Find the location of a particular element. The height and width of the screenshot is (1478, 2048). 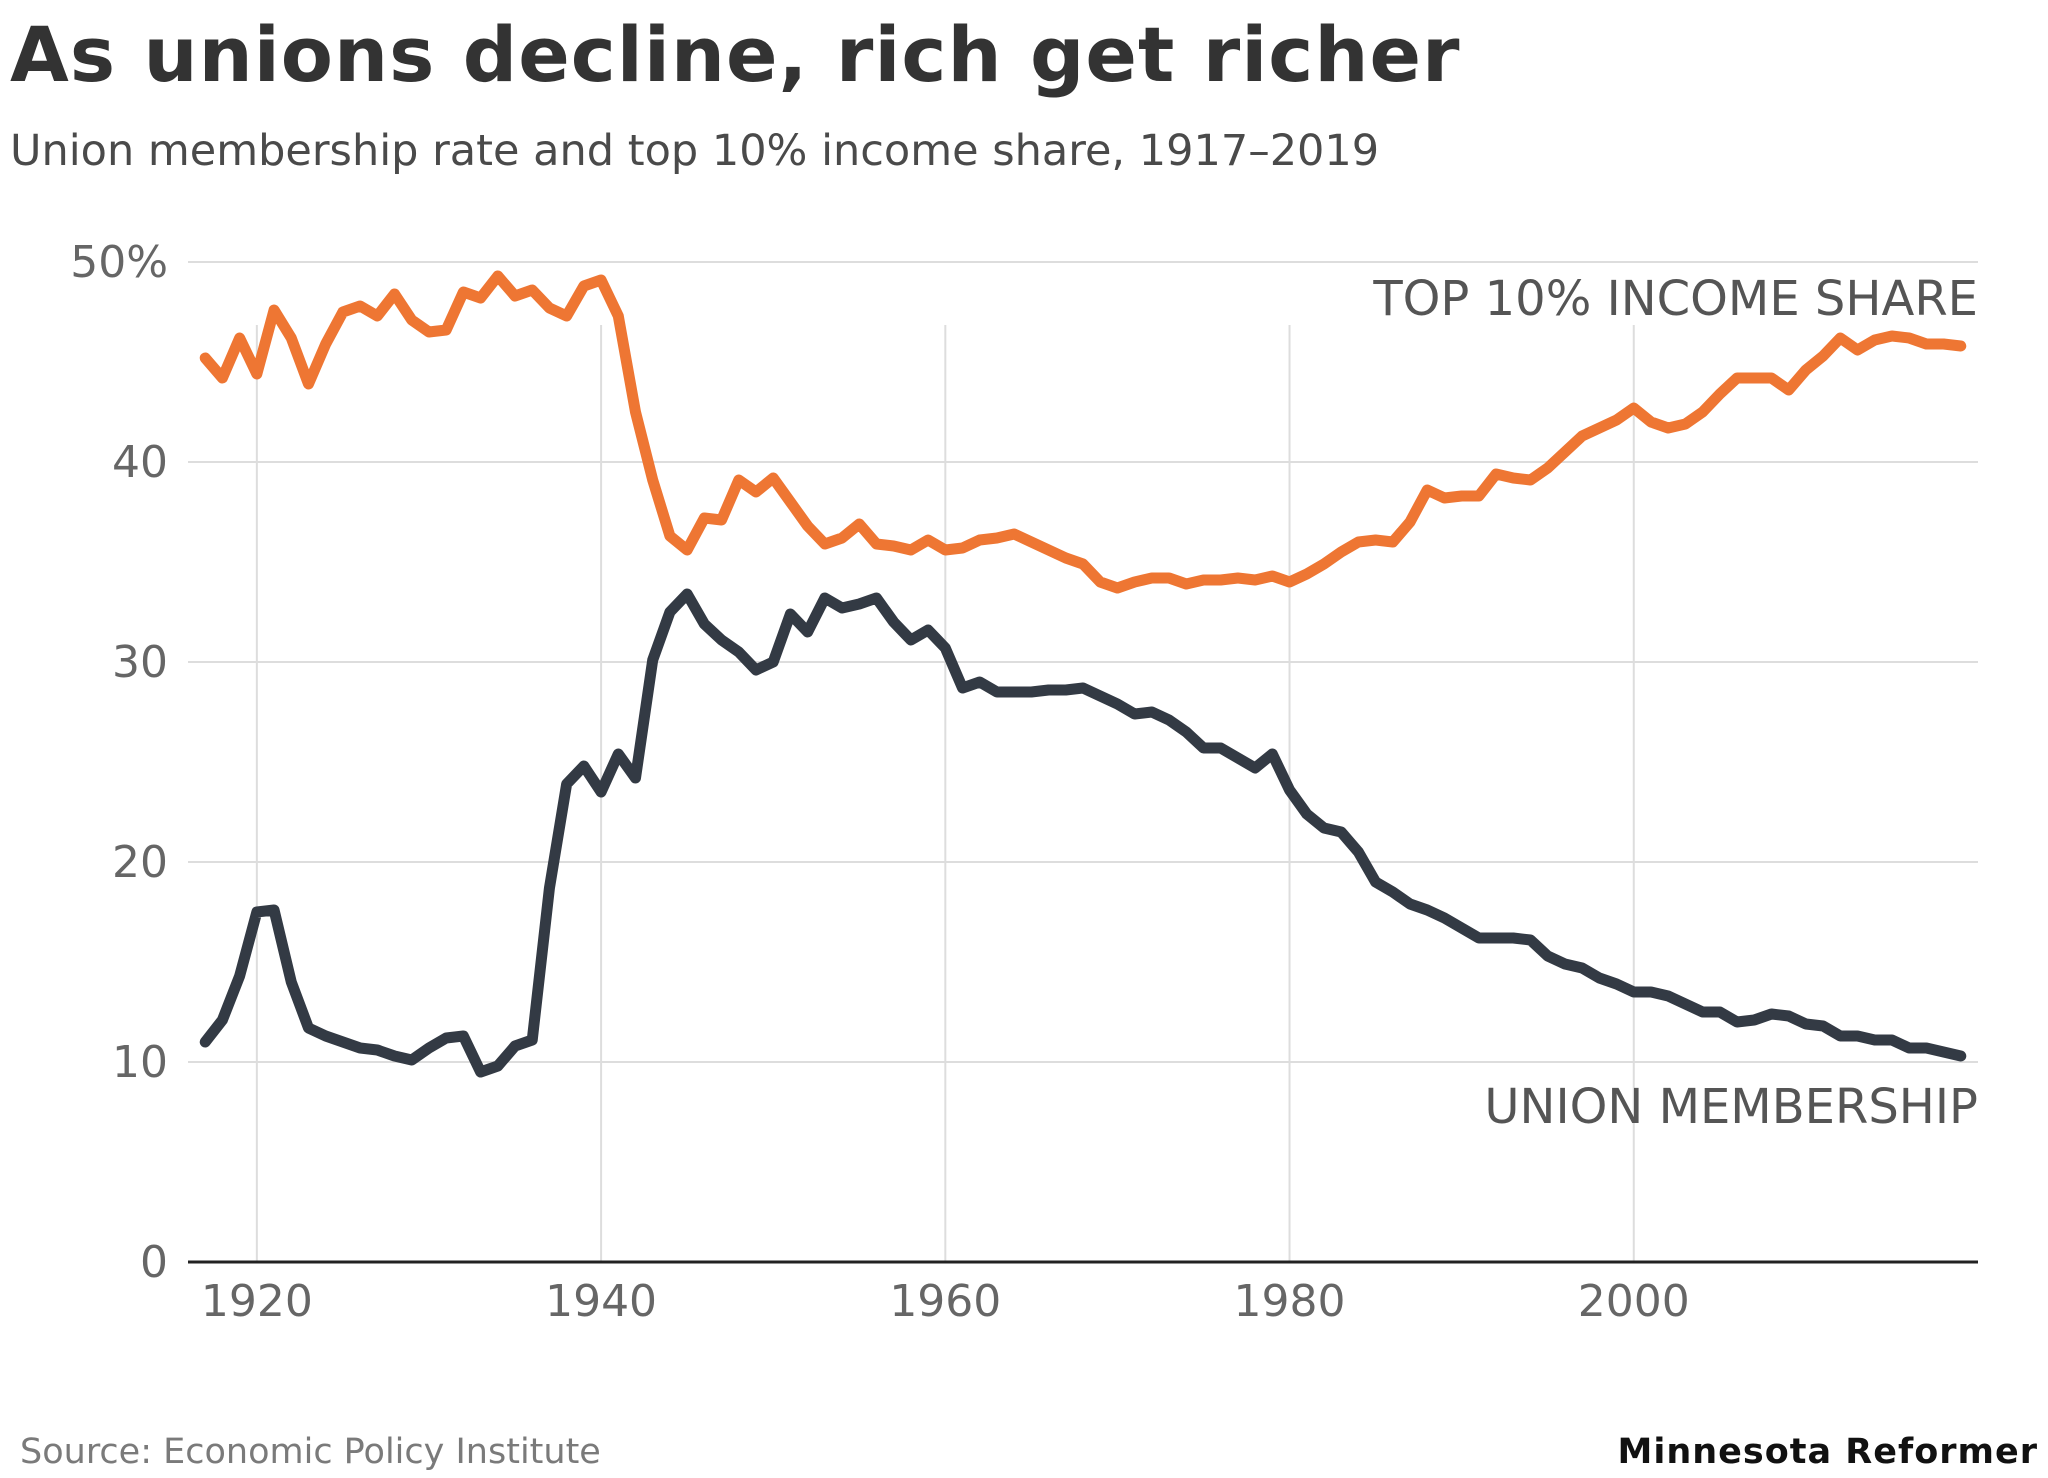

y-tick-label: 40 is located at coordinates (140, 462).